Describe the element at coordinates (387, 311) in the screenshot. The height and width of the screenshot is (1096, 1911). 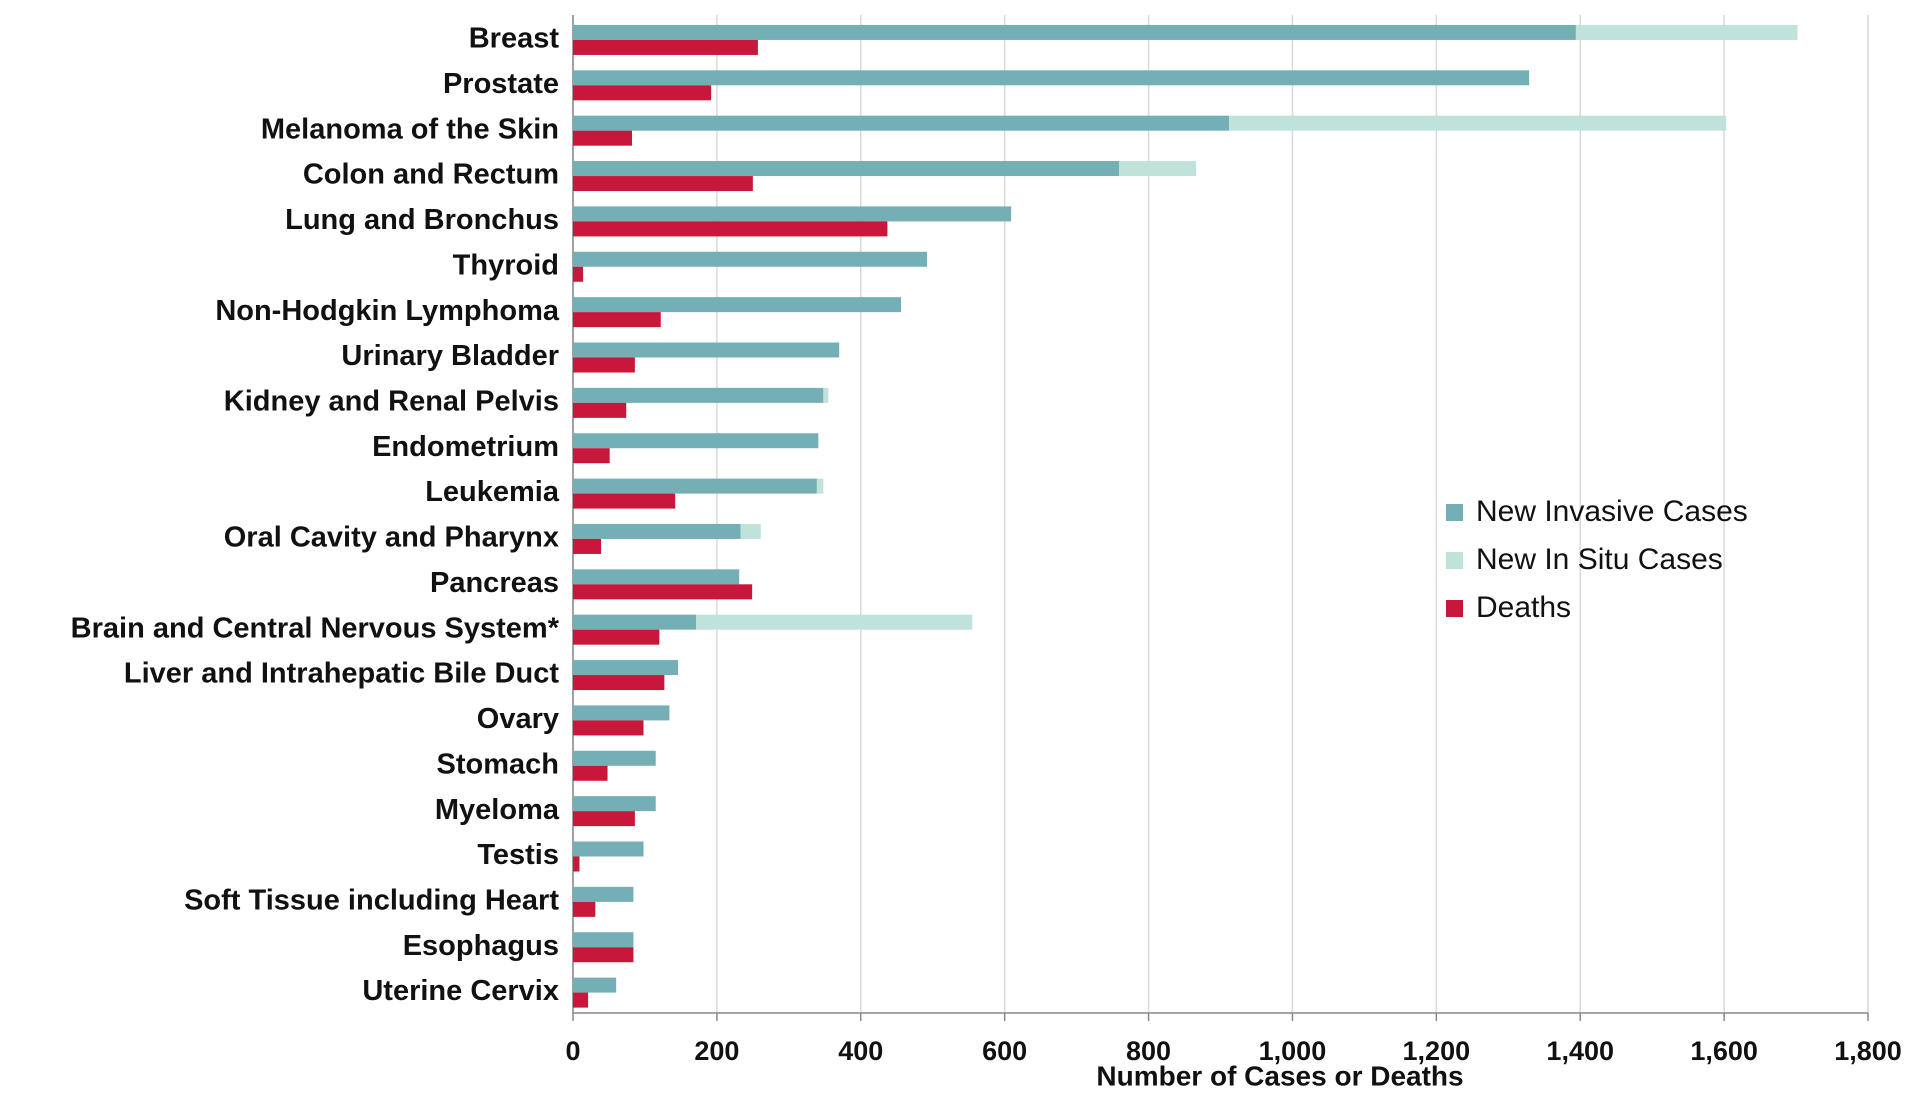
I see `y-tick-label: Non-Hodgkin Lymphoma` at that location.